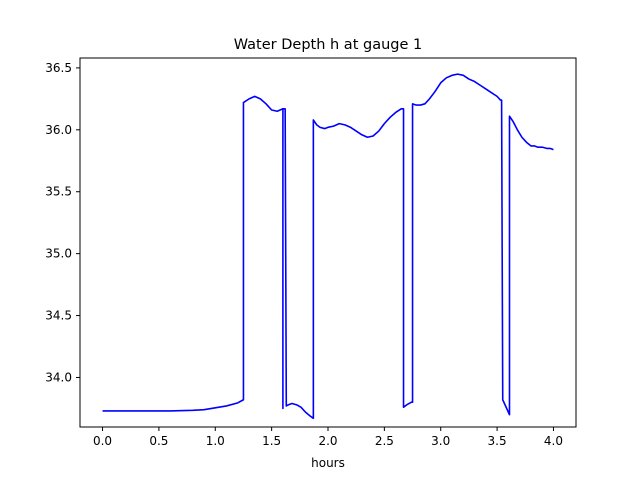 This screenshot has height=480, width=640. What do you see at coordinates (440, 441) in the screenshot?
I see `x-tick-label: 3.0` at bounding box center [440, 441].